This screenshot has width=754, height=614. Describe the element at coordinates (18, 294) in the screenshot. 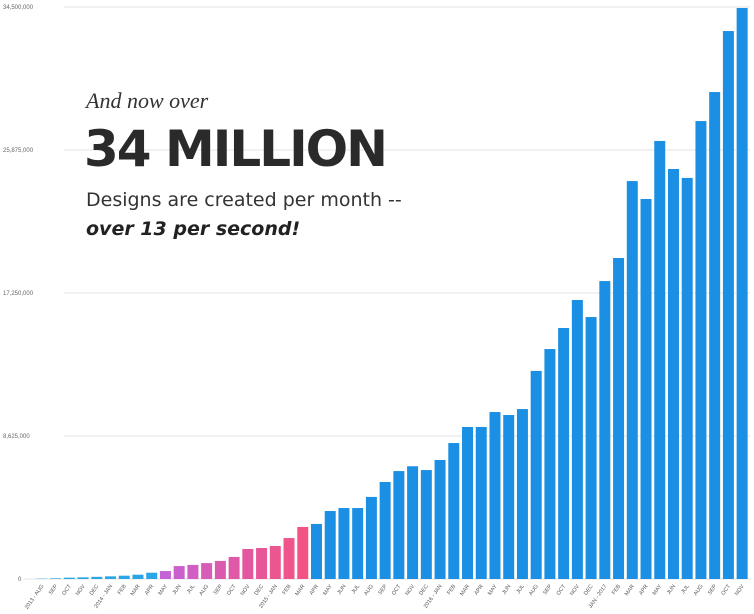

I see `y-tick-label: 17,250,000` at that location.